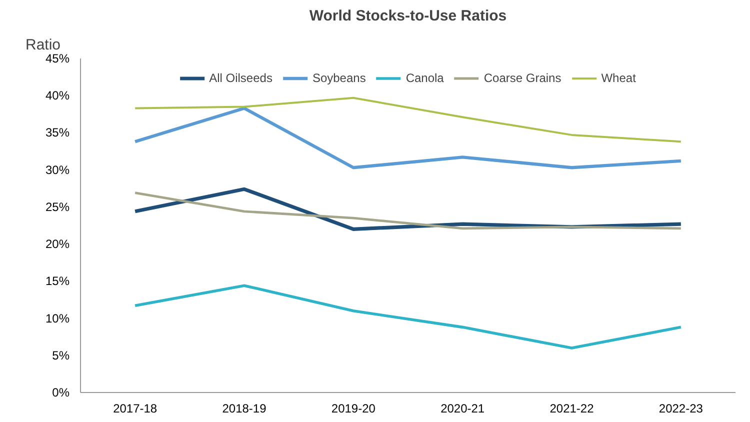 The image size is (750, 422). What do you see at coordinates (353, 409) in the screenshot?
I see `x-tick-label: 2019-20` at bounding box center [353, 409].